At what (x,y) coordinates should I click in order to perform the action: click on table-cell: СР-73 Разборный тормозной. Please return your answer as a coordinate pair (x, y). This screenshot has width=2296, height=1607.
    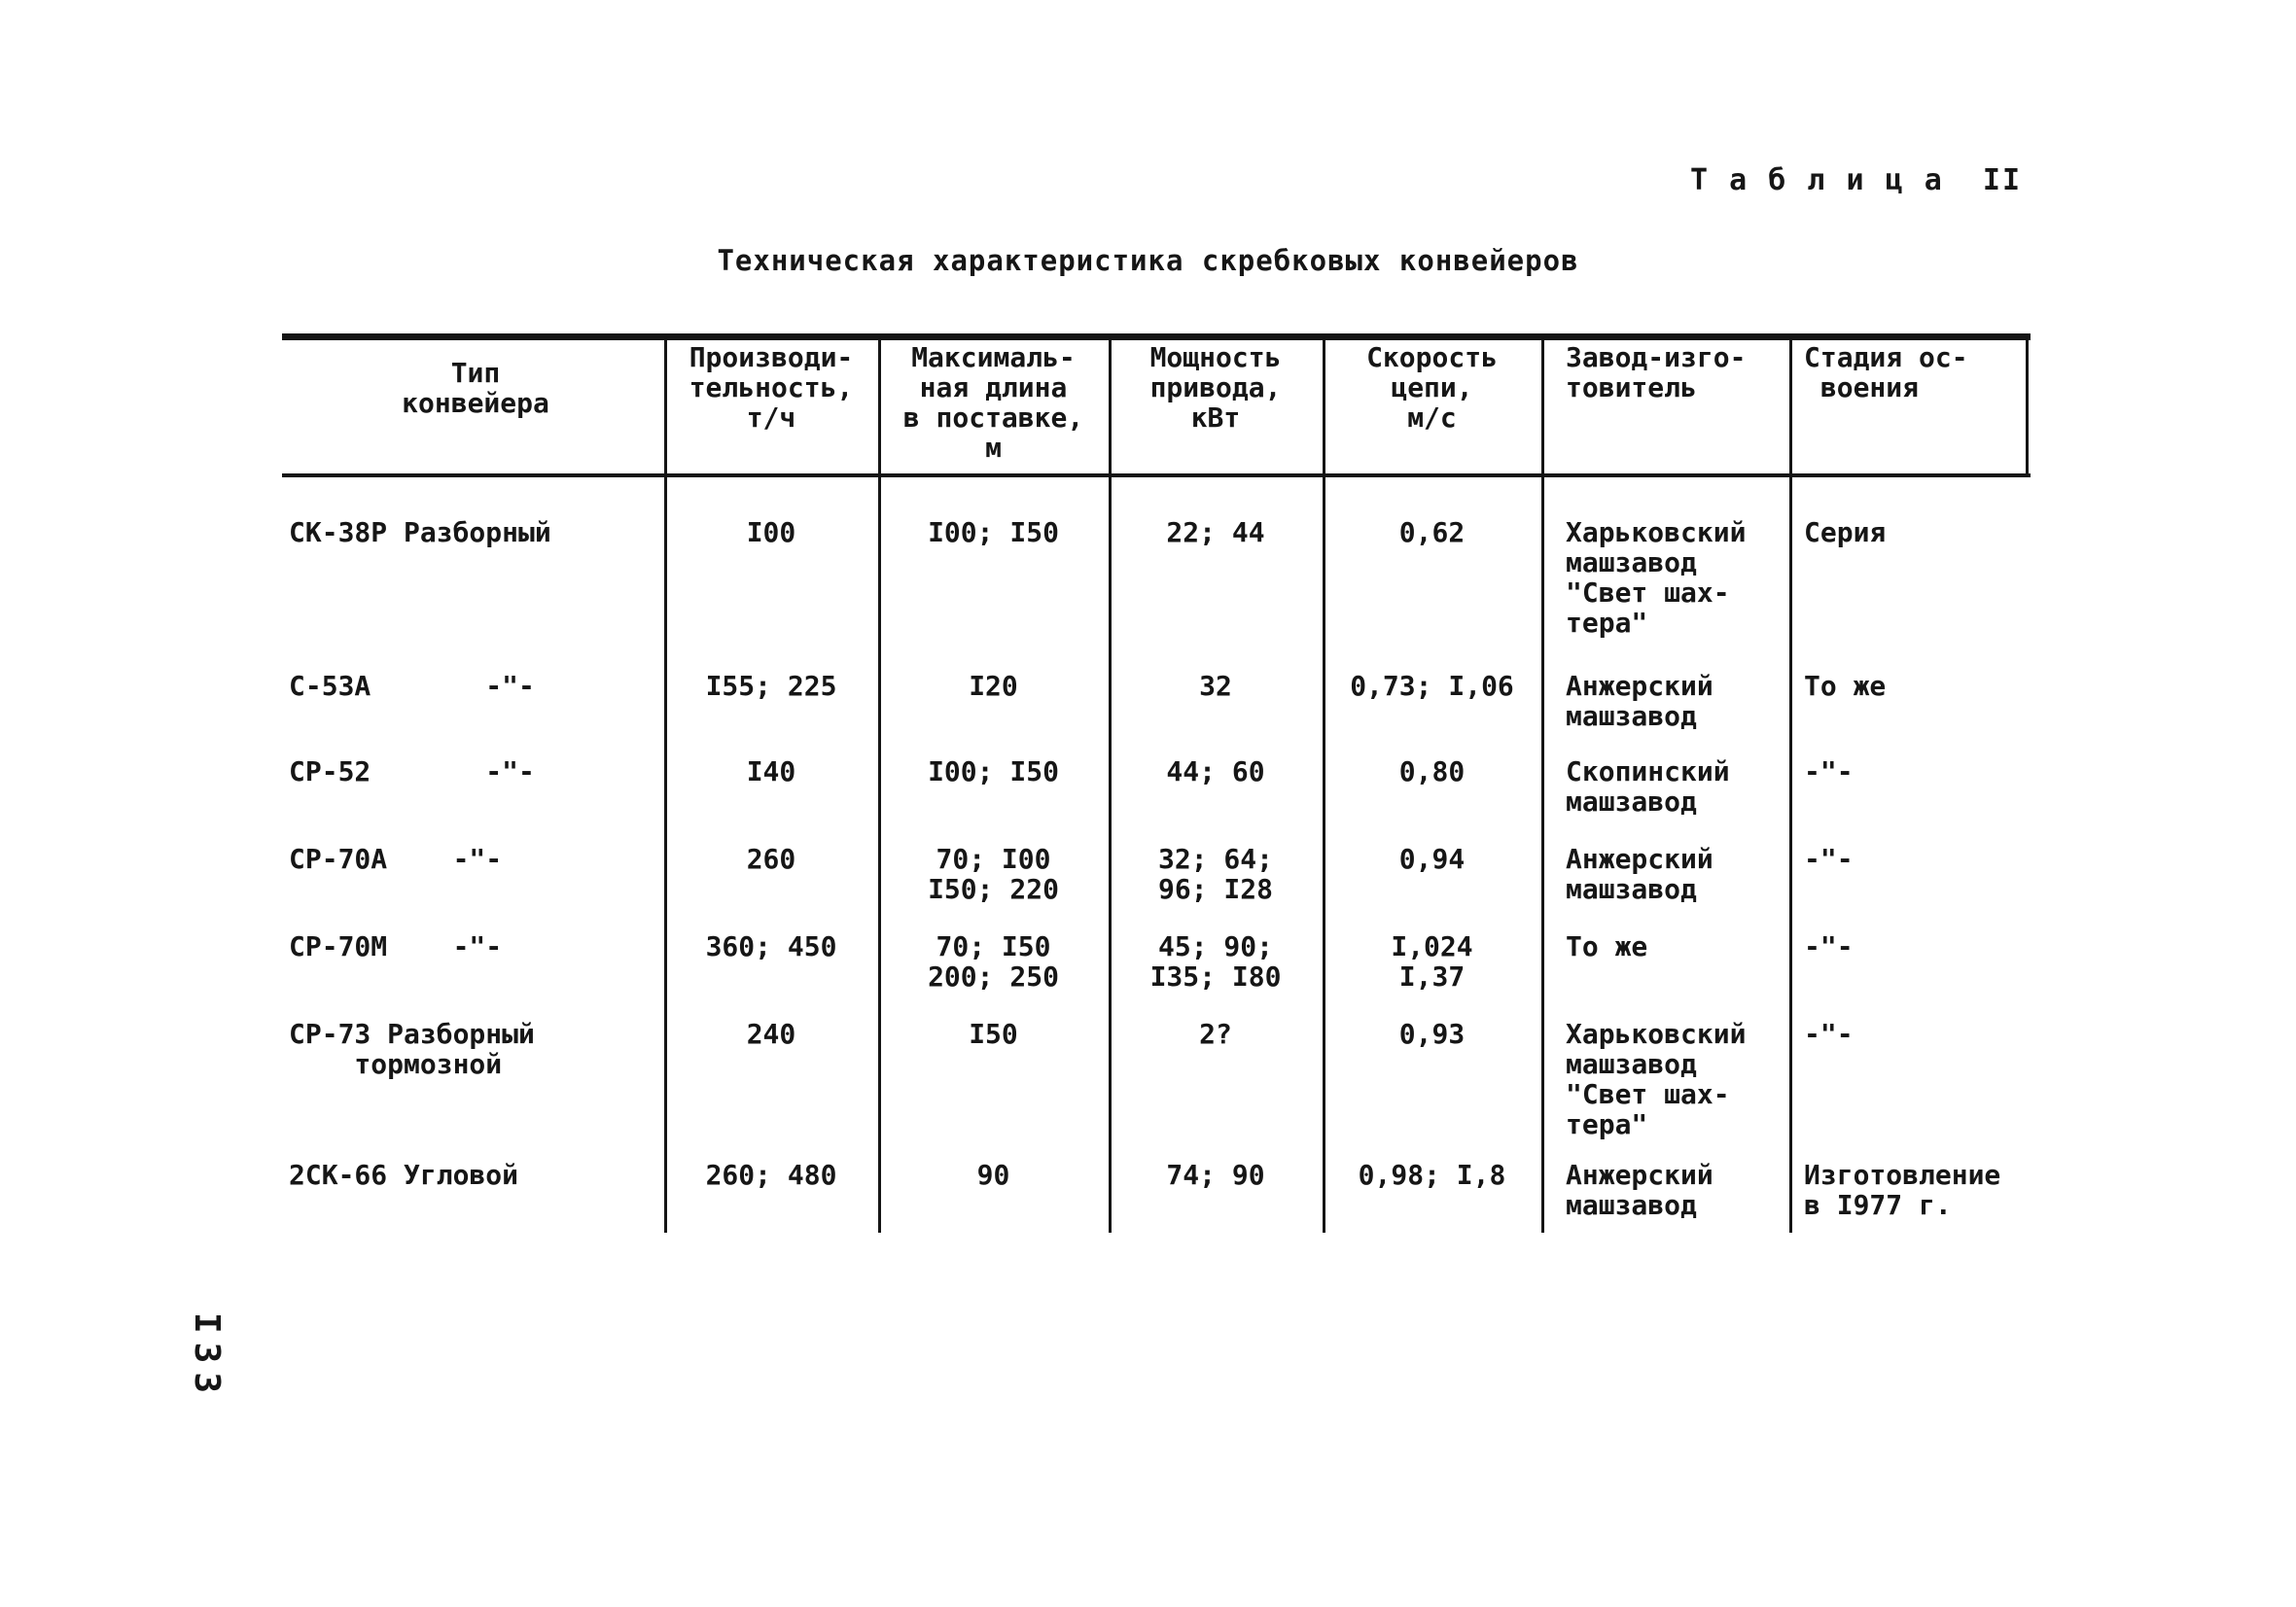
    Looking at the image, I should click on (412, 1049).